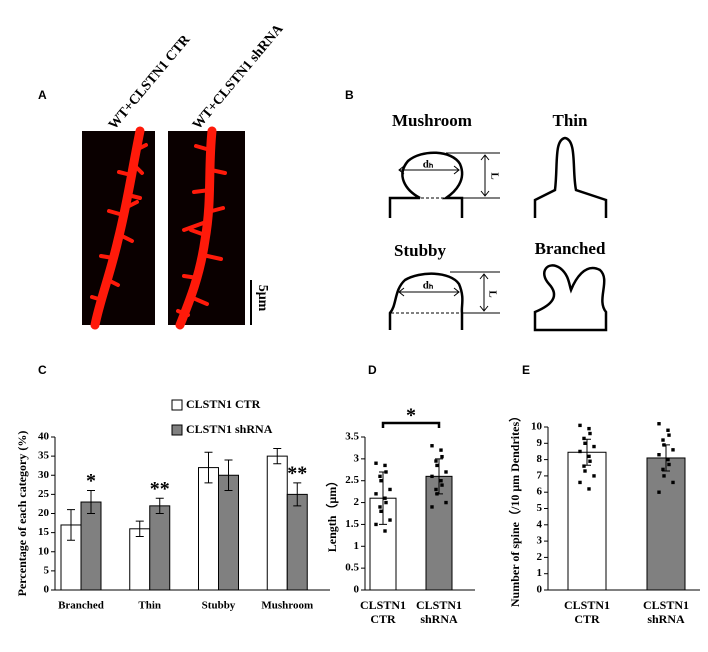 The height and width of the screenshot is (652, 708). Describe the element at coordinates (570, 248) in the screenshot. I see `shape-label: Branched` at that location.